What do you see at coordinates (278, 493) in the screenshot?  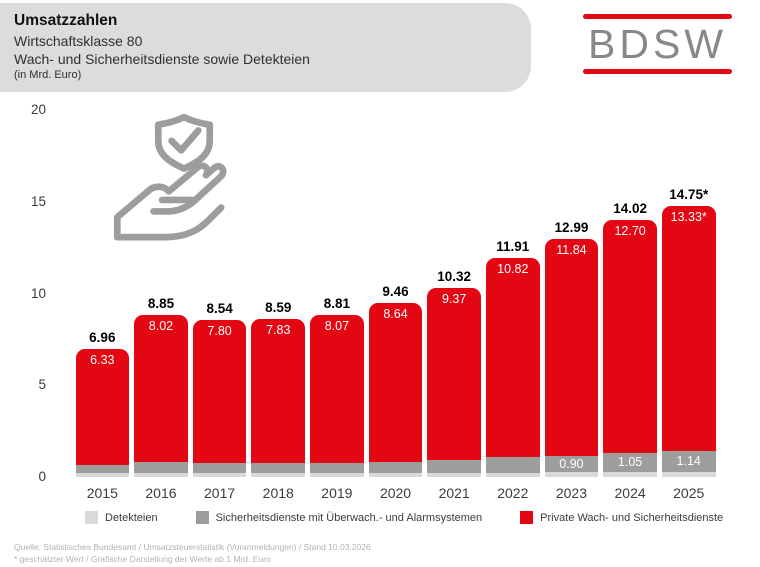 I see `x-axis-label-2018: 2018` at bounding box center [278, 493].